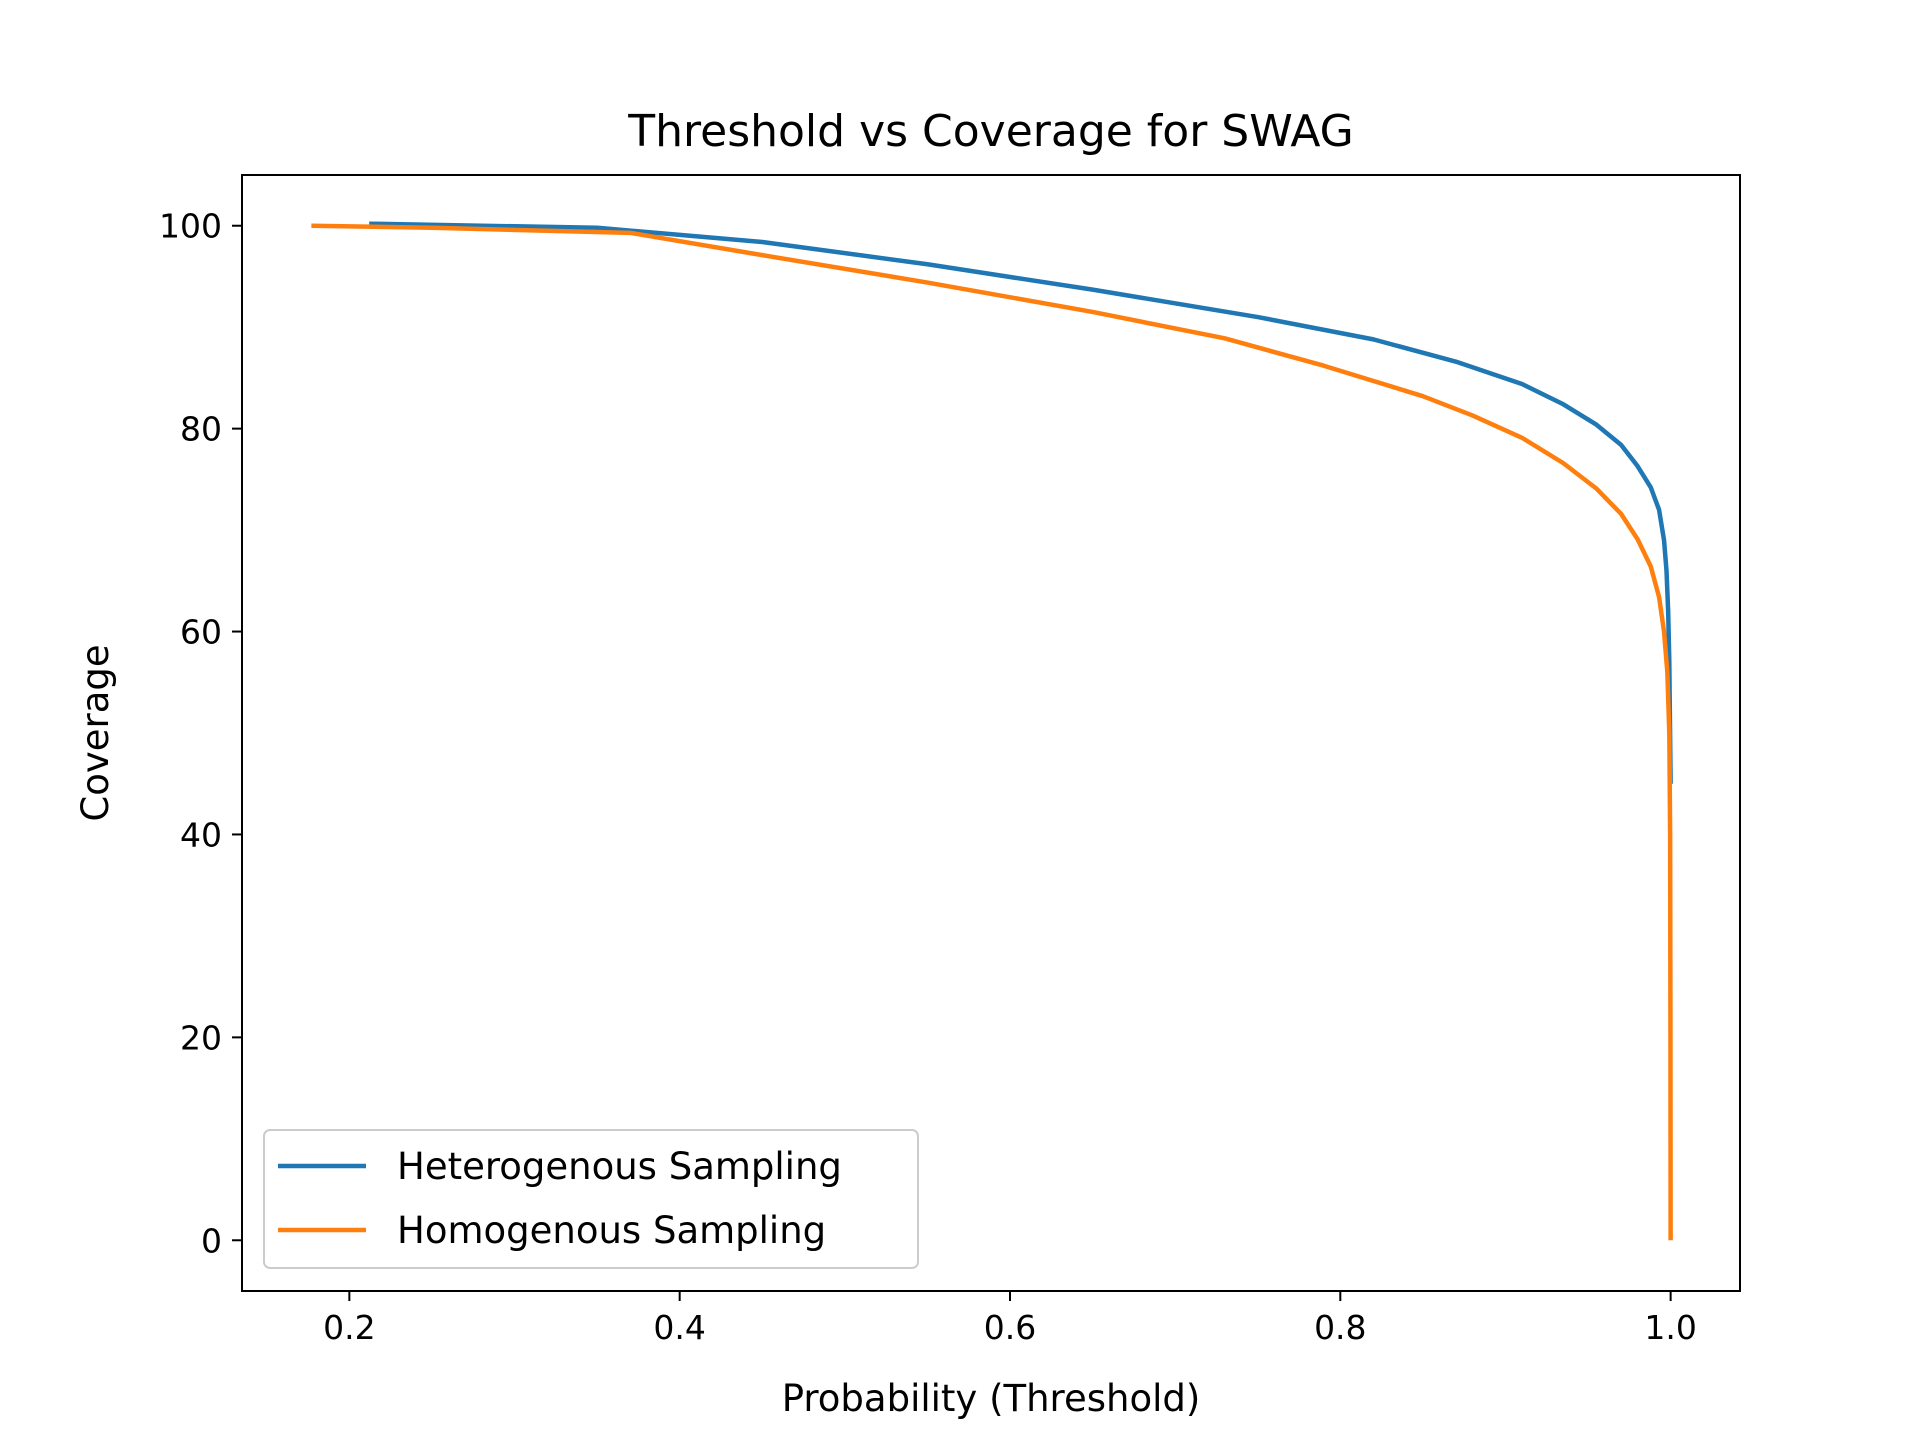  What do you see at coordinates (201, 1037) in the screenshot?
I see `y-tick-label: 20` at bounding box center [201, 1037].